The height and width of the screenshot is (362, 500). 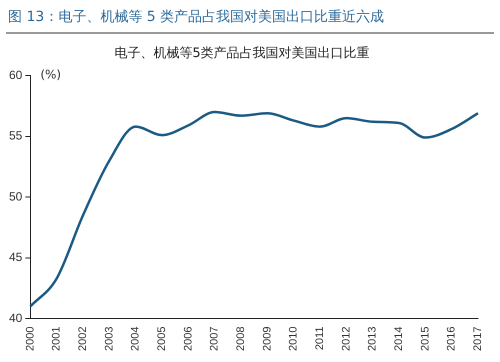 What do you see at coordinates (241, 339) in the screenshot?
I see `x-tick-label: 2008` at bounding box center [241, 339].